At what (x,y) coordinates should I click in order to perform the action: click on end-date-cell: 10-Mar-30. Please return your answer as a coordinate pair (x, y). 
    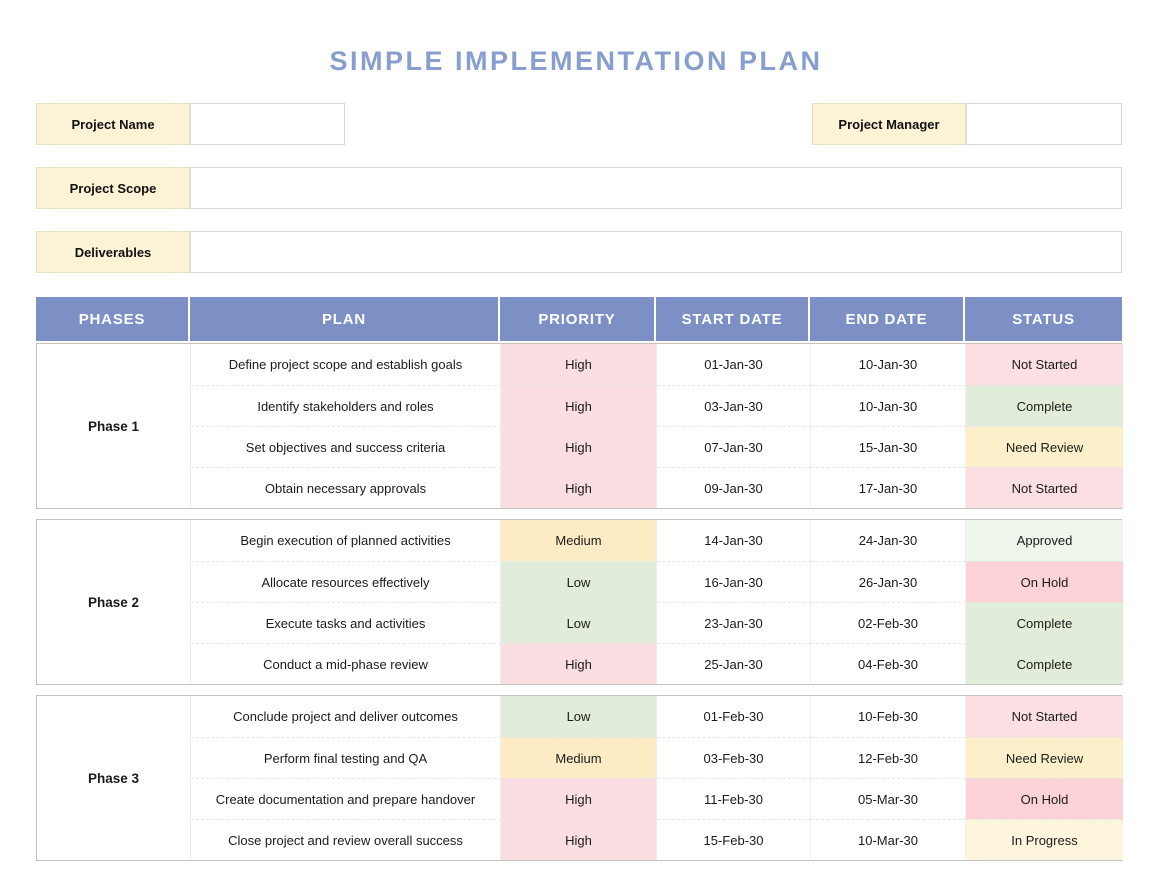
    Looking at the image, I should click on (888, 839).